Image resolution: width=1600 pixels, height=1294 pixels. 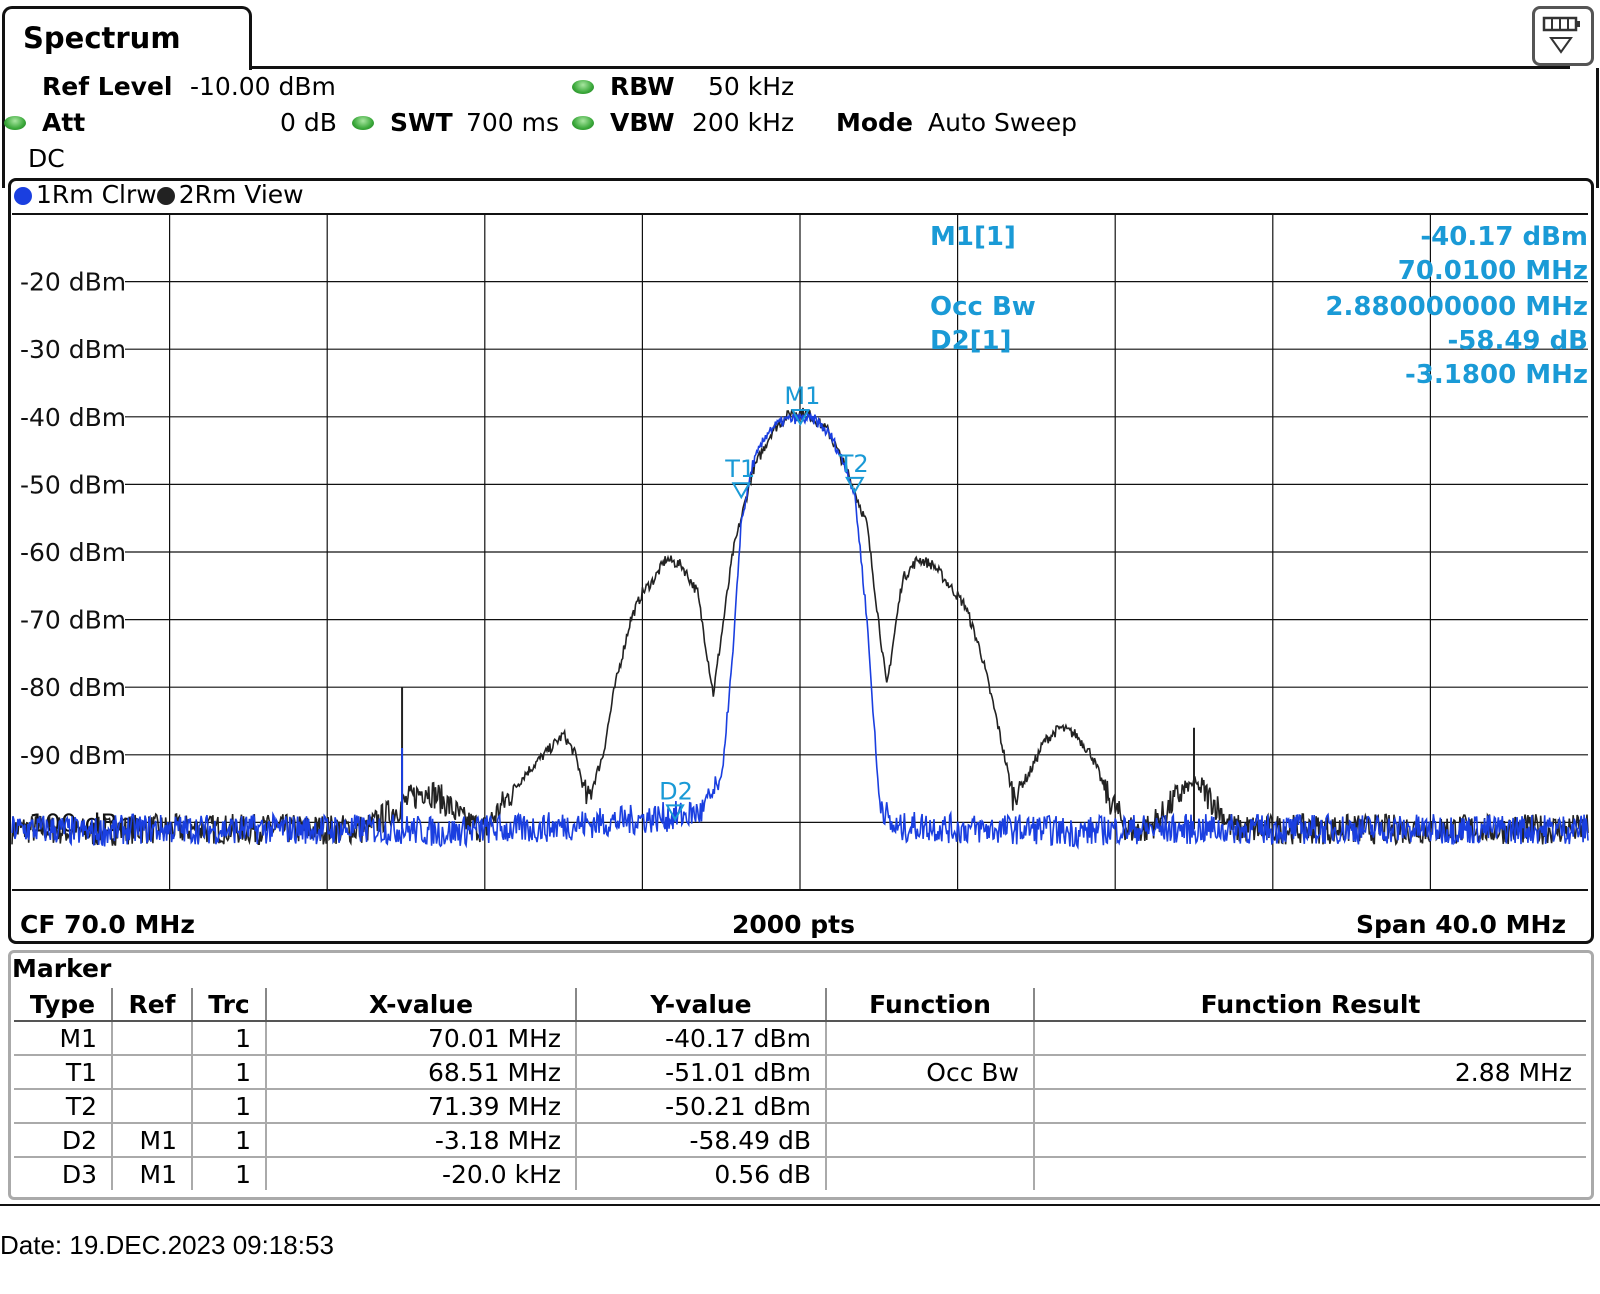 I want to click on marker-table-cell: 68.51 MHz, so click(x=420, y=1071).